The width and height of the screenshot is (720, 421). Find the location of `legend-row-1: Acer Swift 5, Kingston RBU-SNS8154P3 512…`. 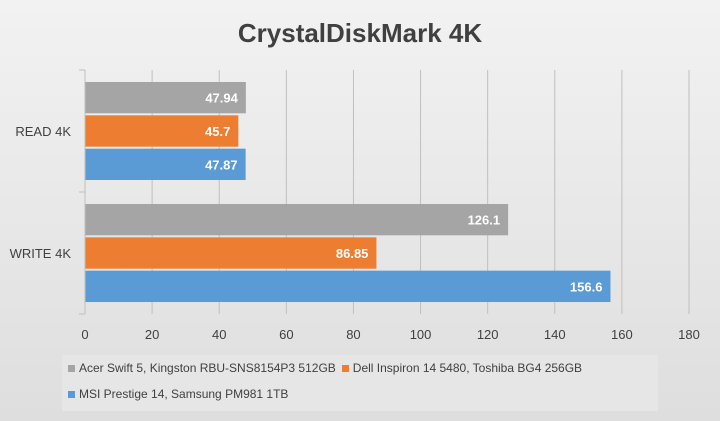

legend-row-1: Acer Swift 5, Kingston RBU-SNS8154P3 512… is located at coordinates (360, 368).